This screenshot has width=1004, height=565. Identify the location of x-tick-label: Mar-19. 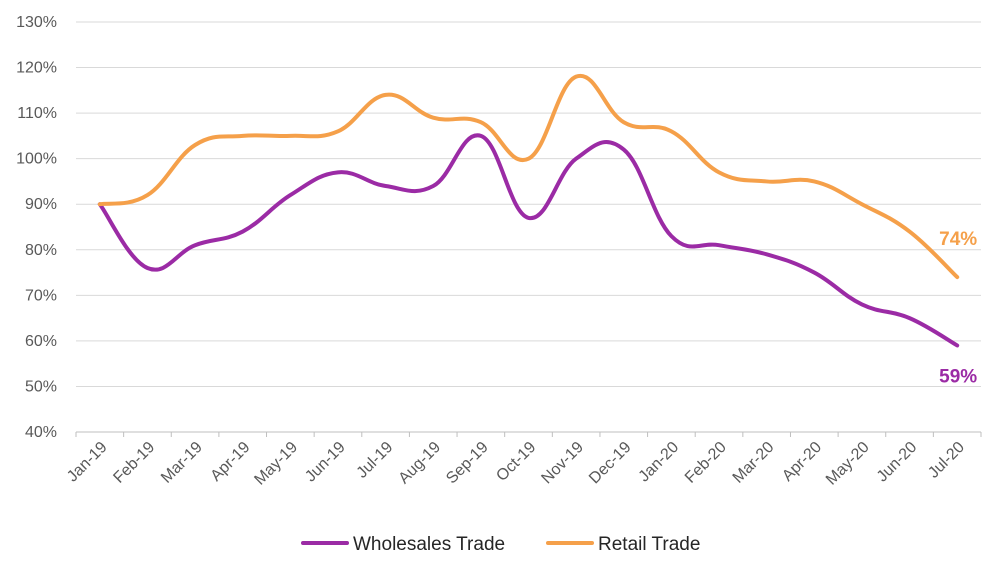
(182, 463).